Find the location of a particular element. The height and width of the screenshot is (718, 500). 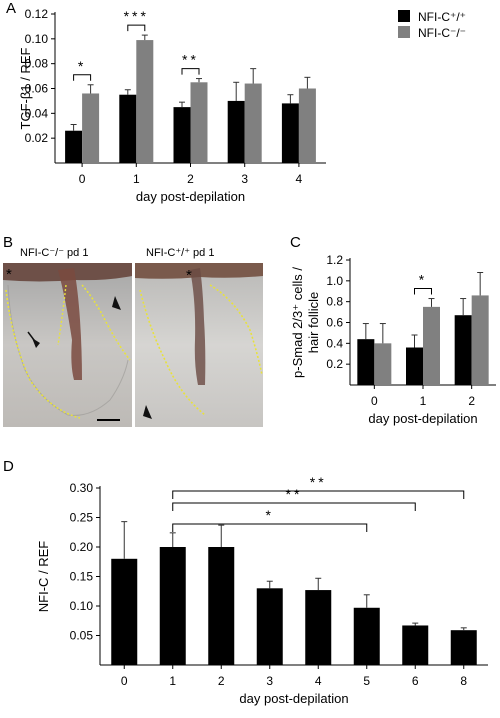

y-tick-label: 0.15 is located at coordinates (82, 577).